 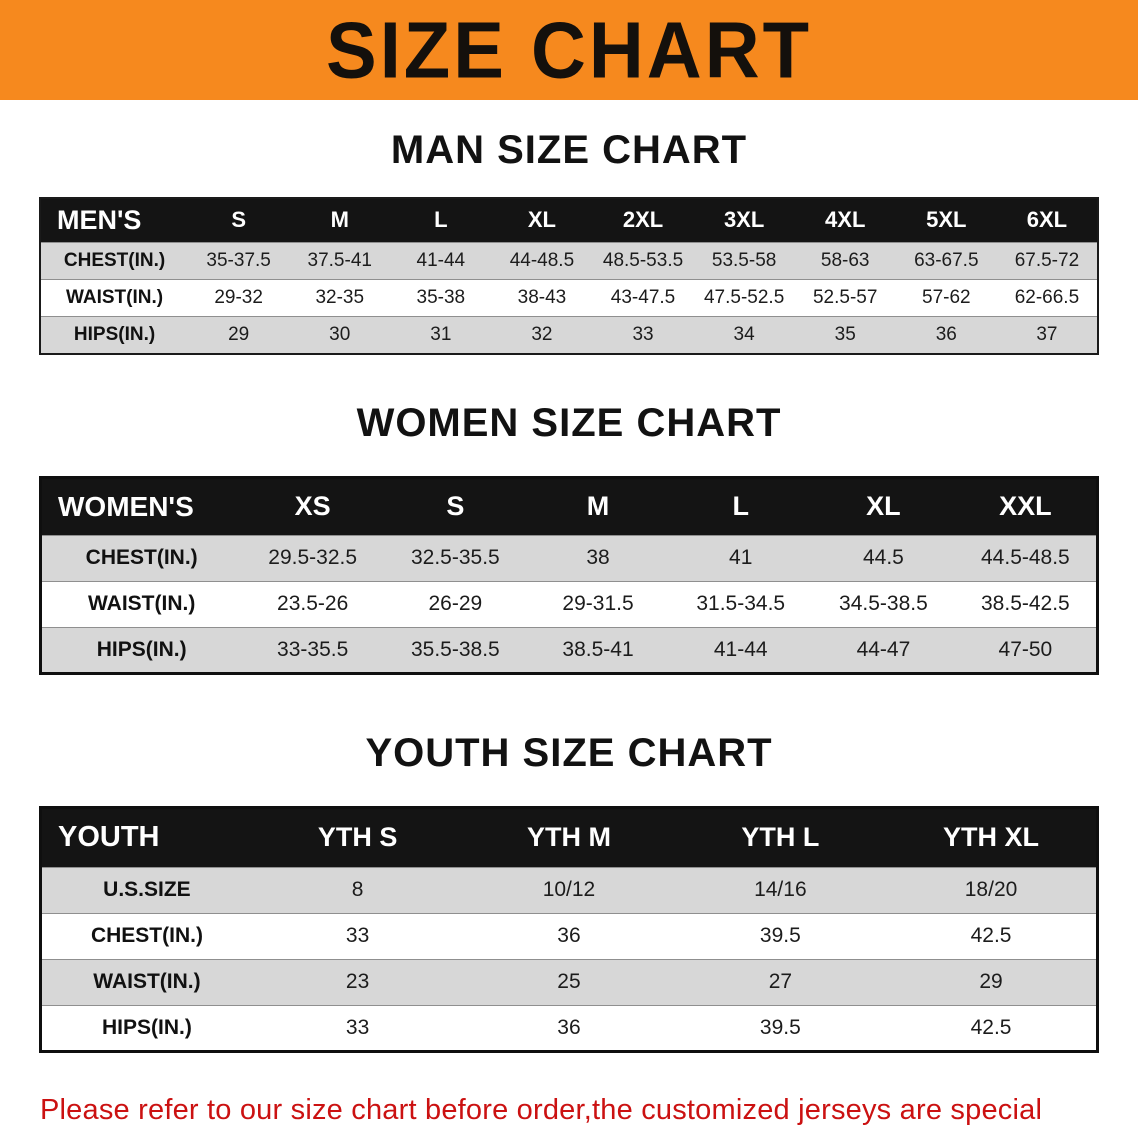 What do you see at coordinates (946, 220) in the screenshot?
I see `size-header-cell: 5XL` at bounding box center [946, 220].